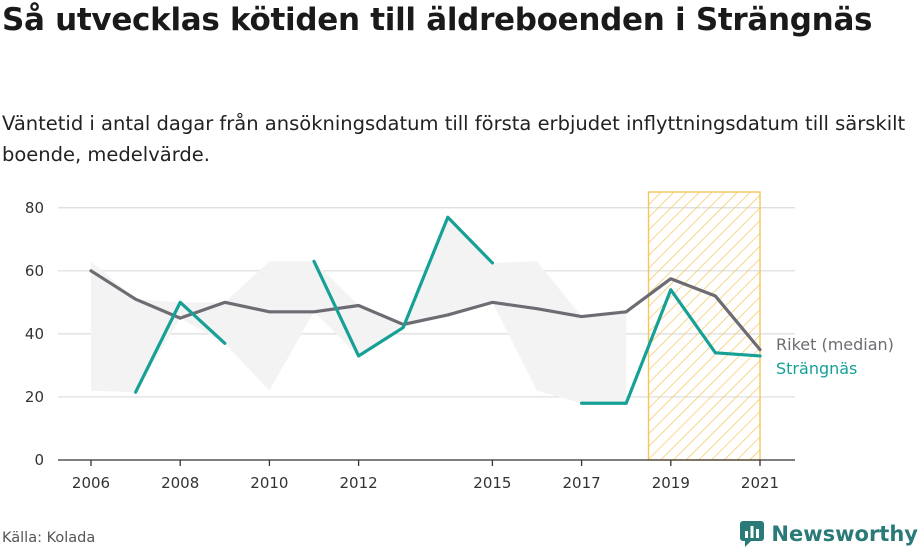 The width and height of the screenshot is (920, 552). I want to click on y-tick-label: 60, so click(34, 271).